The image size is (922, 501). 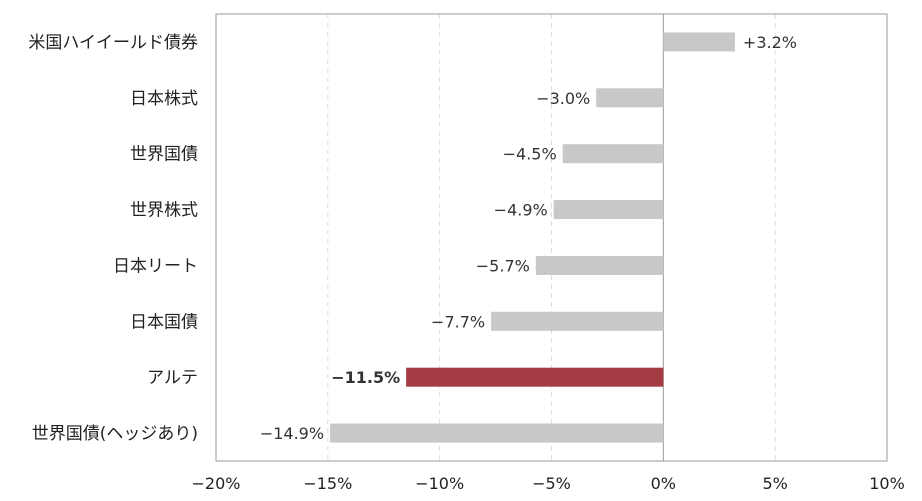 What do you see at coordinates (887, 483) in the screenshot?
I see `x-tick-label: 10%` at bounding box center [887, 483].